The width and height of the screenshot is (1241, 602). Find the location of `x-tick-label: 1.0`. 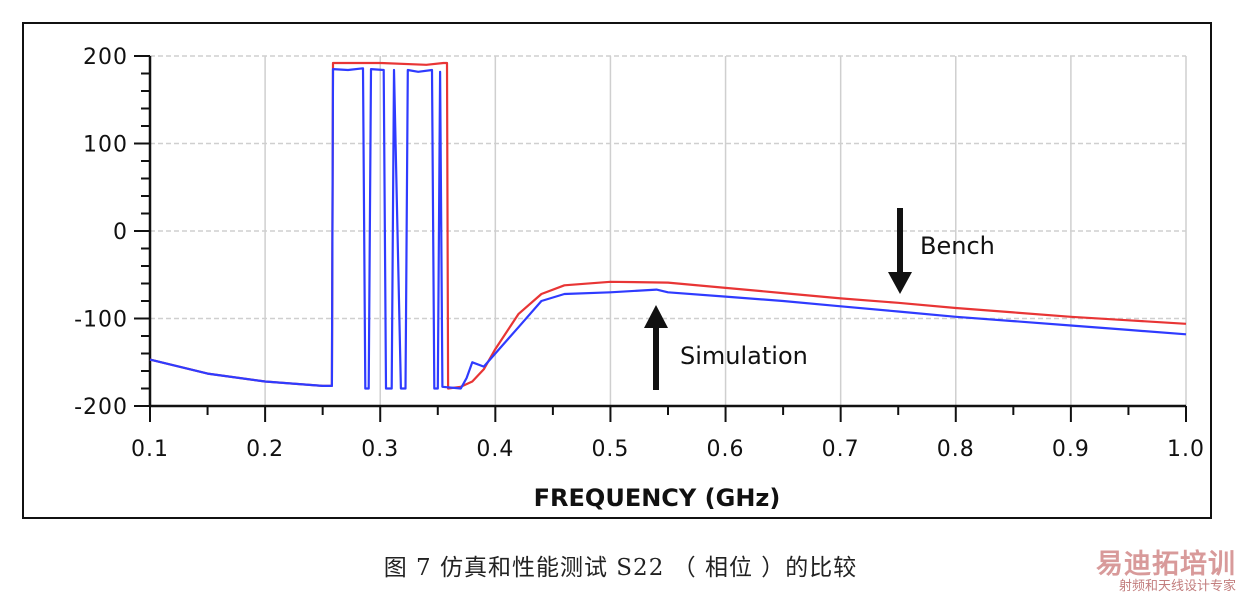

x-tick-label: 1.0 is located at coordinates (1186, 449).